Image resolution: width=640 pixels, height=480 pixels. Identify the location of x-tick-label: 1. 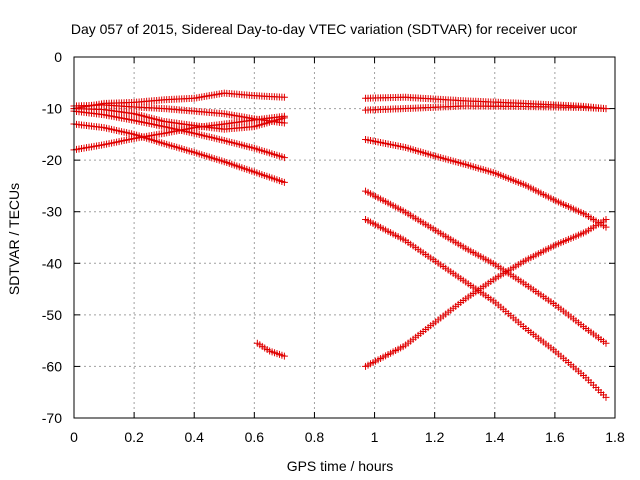
(375, 437).